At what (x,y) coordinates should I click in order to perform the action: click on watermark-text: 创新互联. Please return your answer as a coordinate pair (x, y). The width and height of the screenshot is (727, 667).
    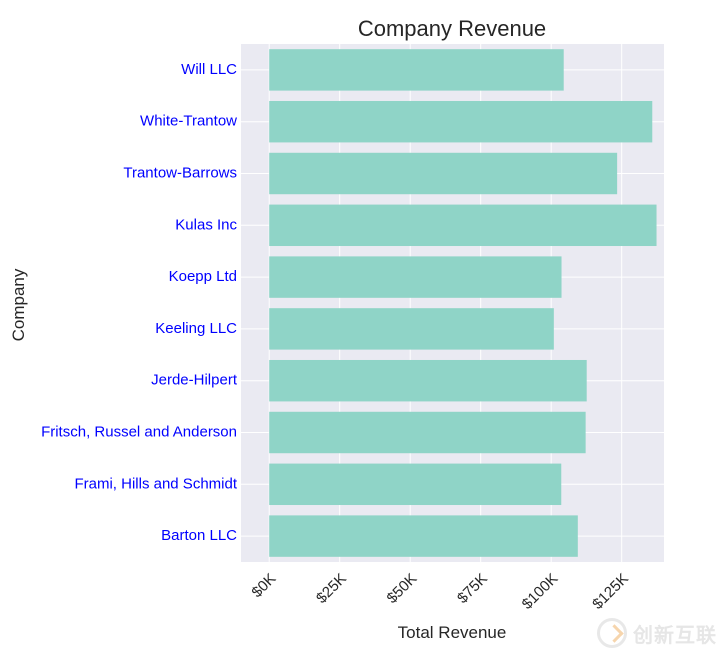
    Looking at the image, I should click on (675, 634).